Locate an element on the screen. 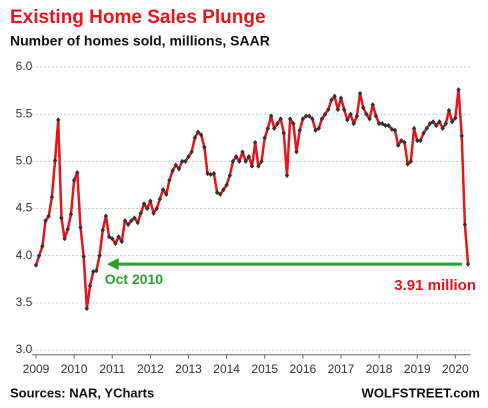 Image resolution: width=488 pixels, height=408 pixels. y-tick-label: 4.5 is located at coordinates (24, 208).